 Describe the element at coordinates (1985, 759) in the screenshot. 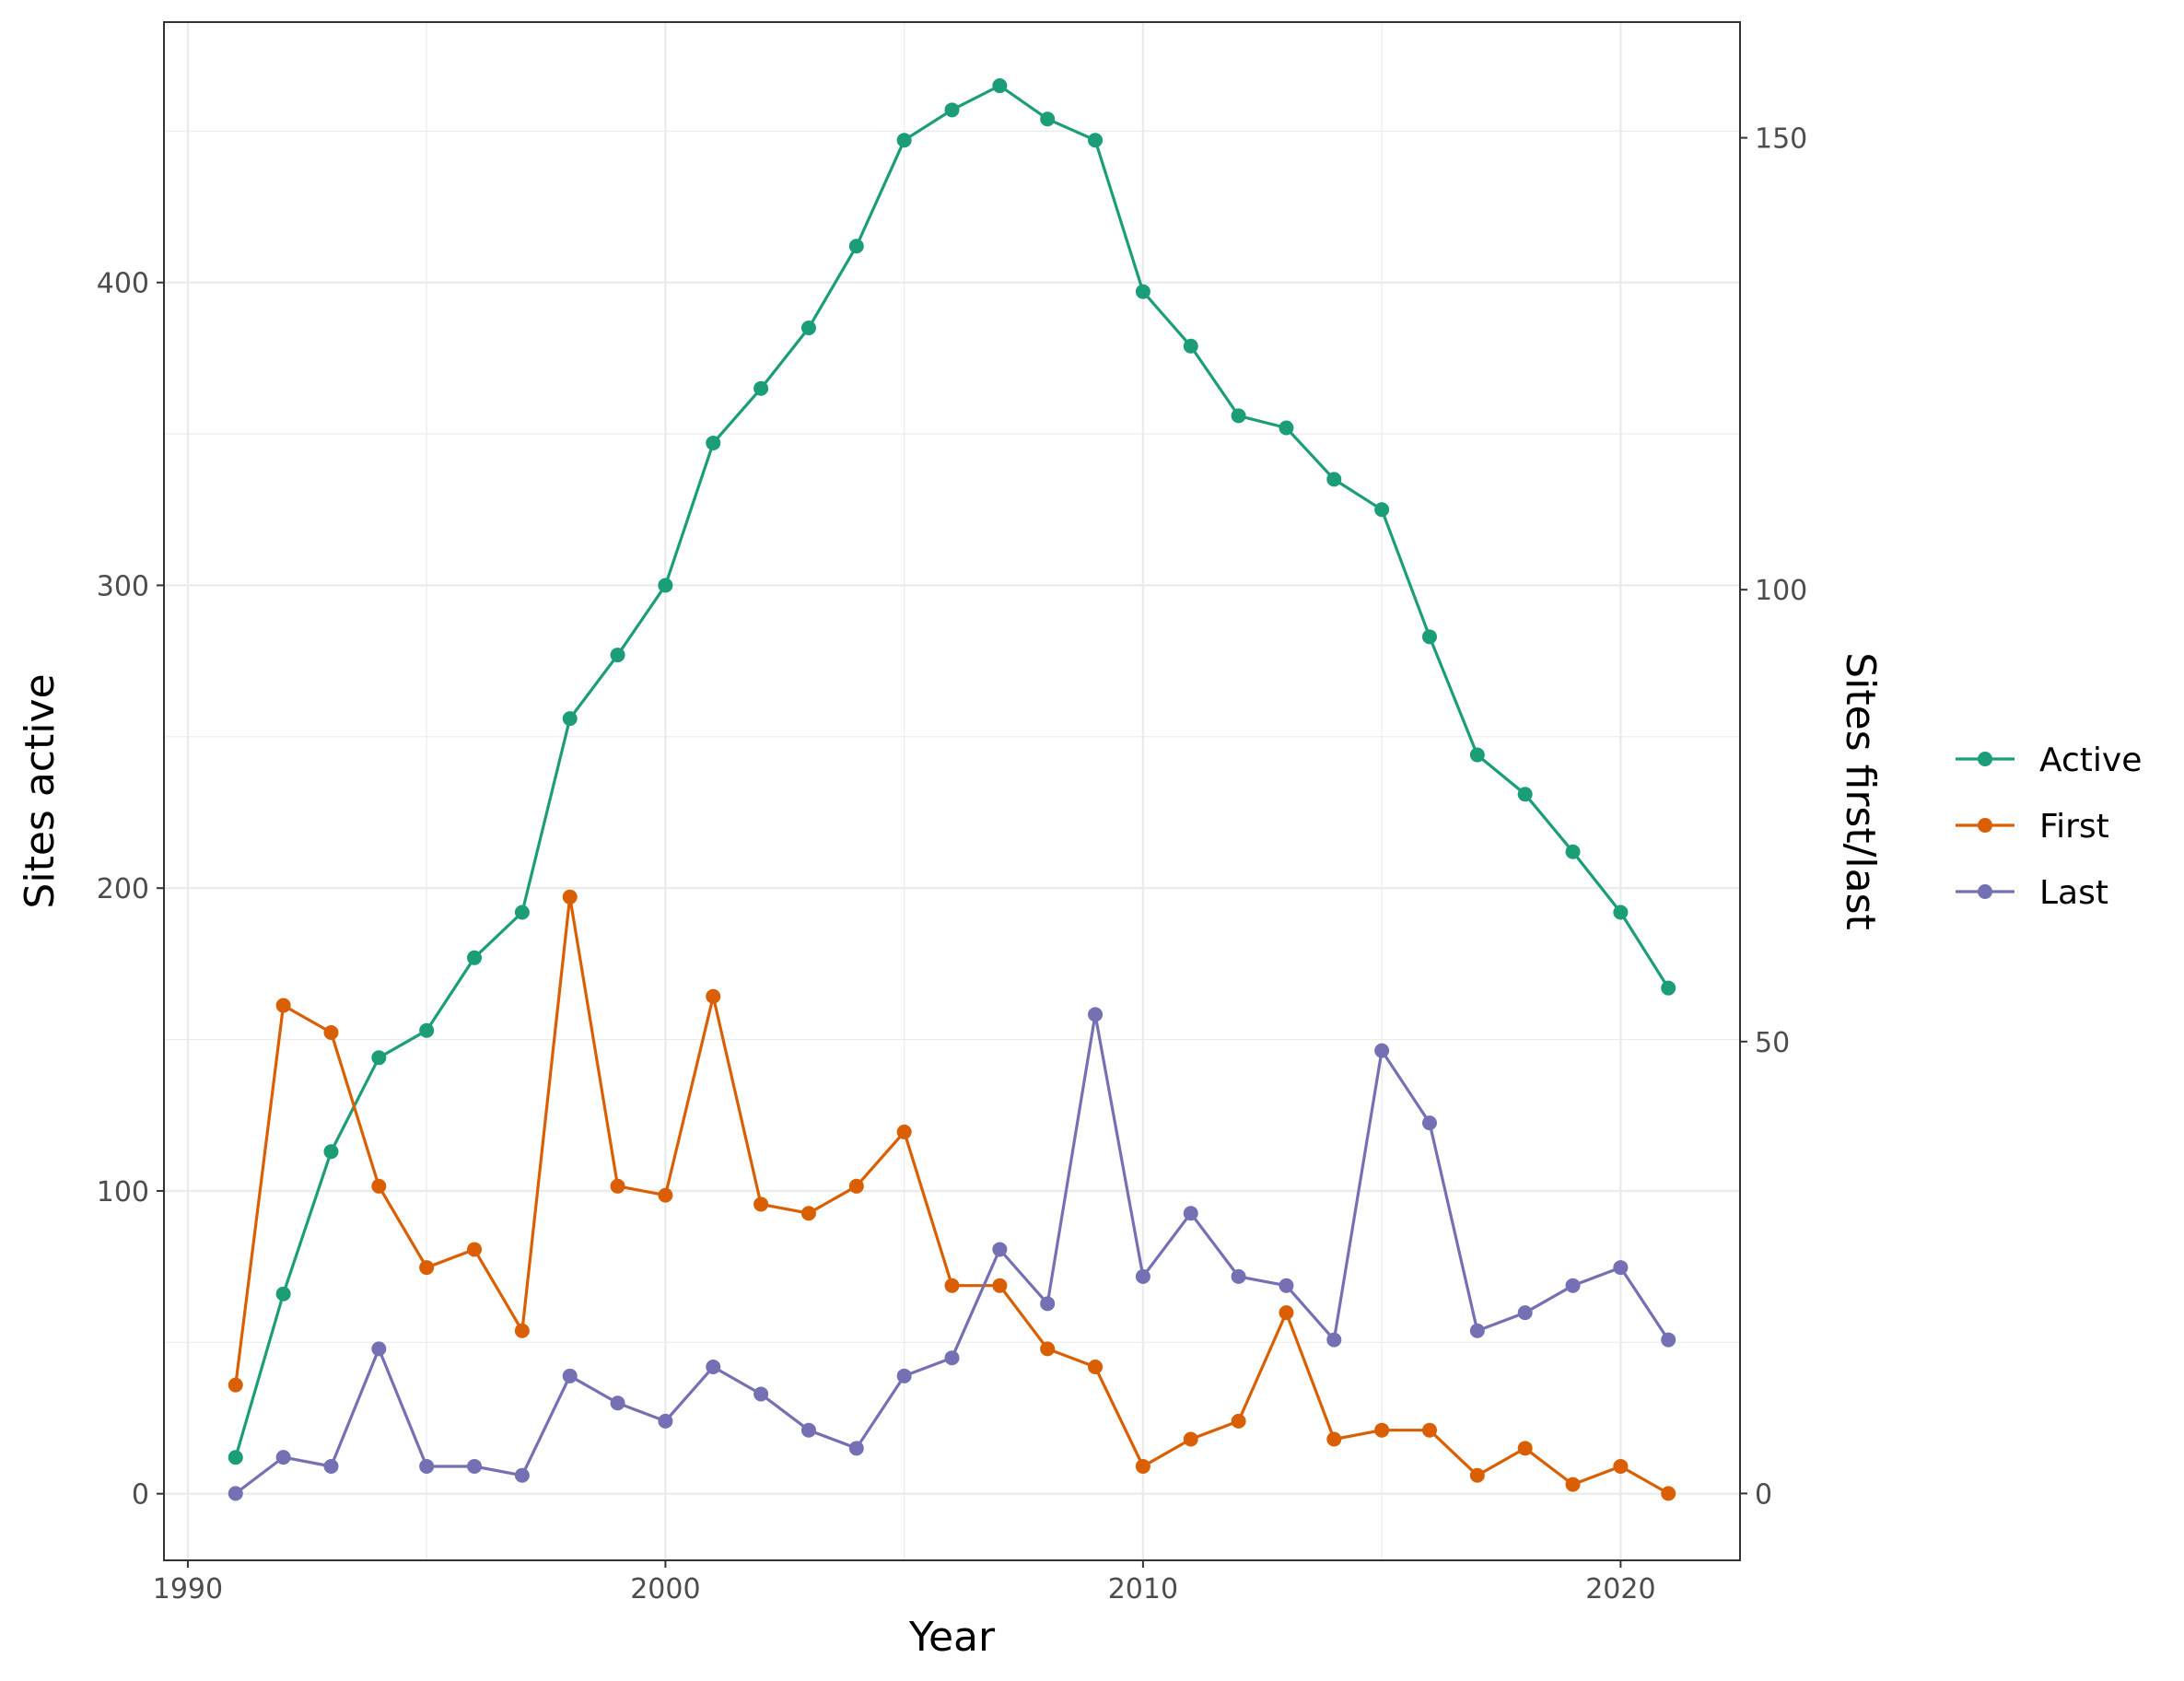

I see `legend-key-point-active` at that location.